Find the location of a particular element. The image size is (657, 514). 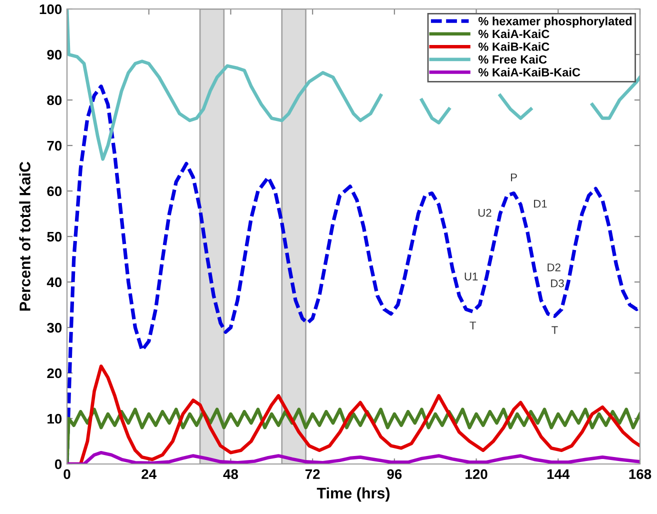

y-tick-label: 20 is located at coordinates (54, 373).